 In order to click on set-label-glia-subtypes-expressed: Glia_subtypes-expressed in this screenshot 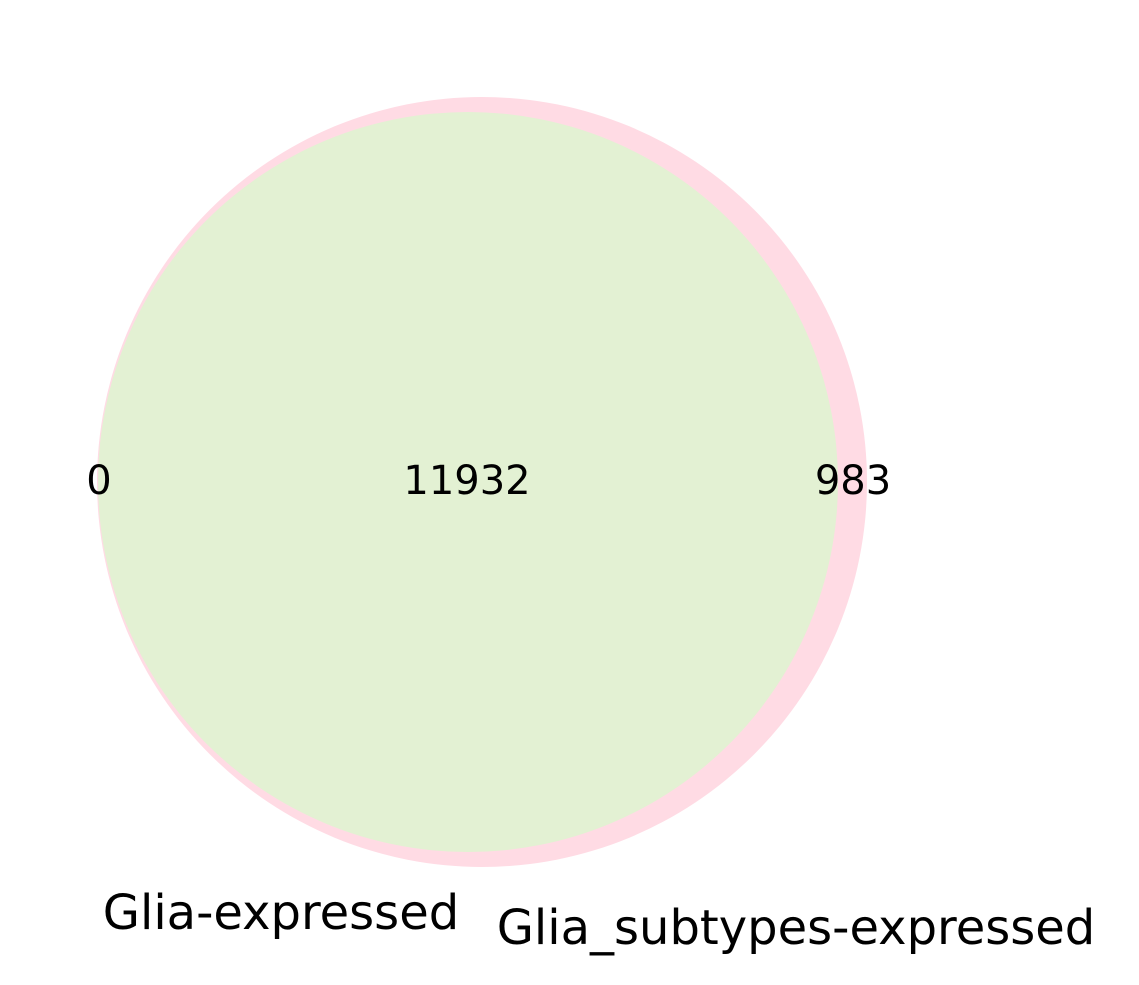, I will do `click(796, 928)`.